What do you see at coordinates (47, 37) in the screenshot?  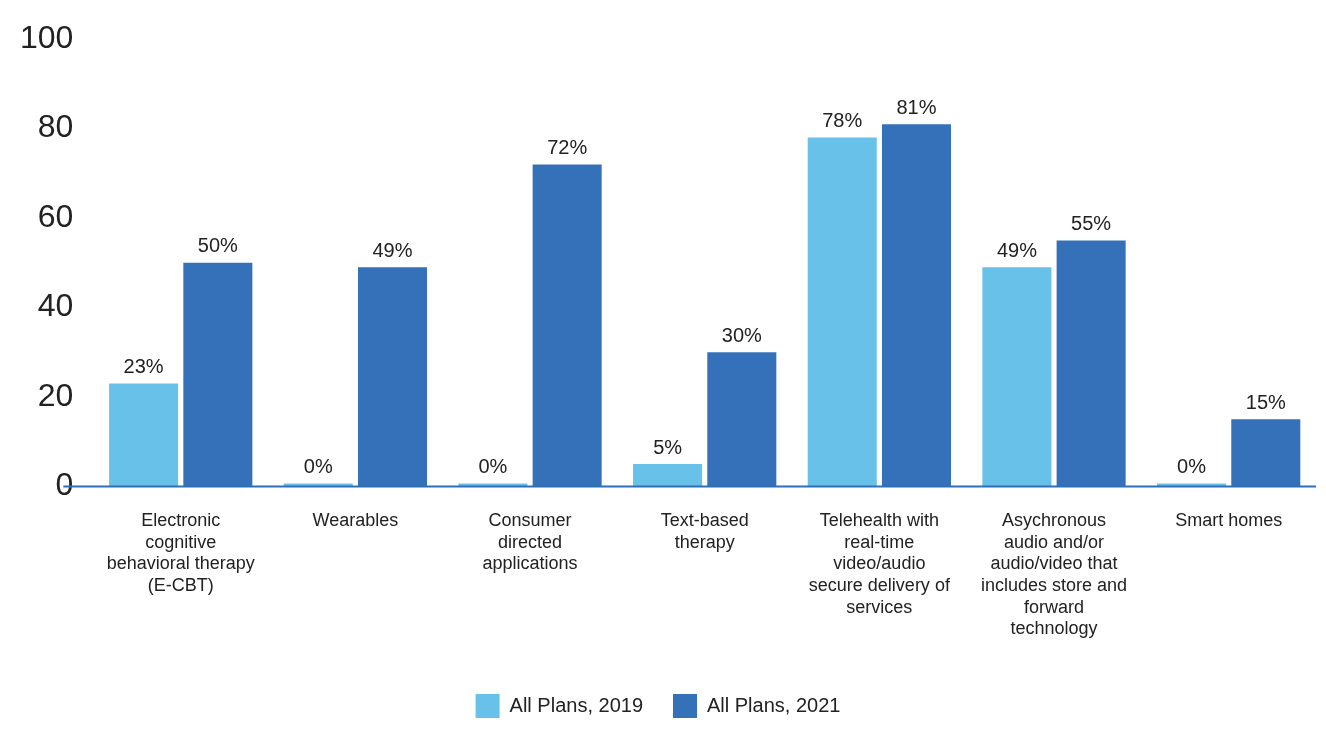 I see `y-tick-label: 100` at bounding box center [47, 37].